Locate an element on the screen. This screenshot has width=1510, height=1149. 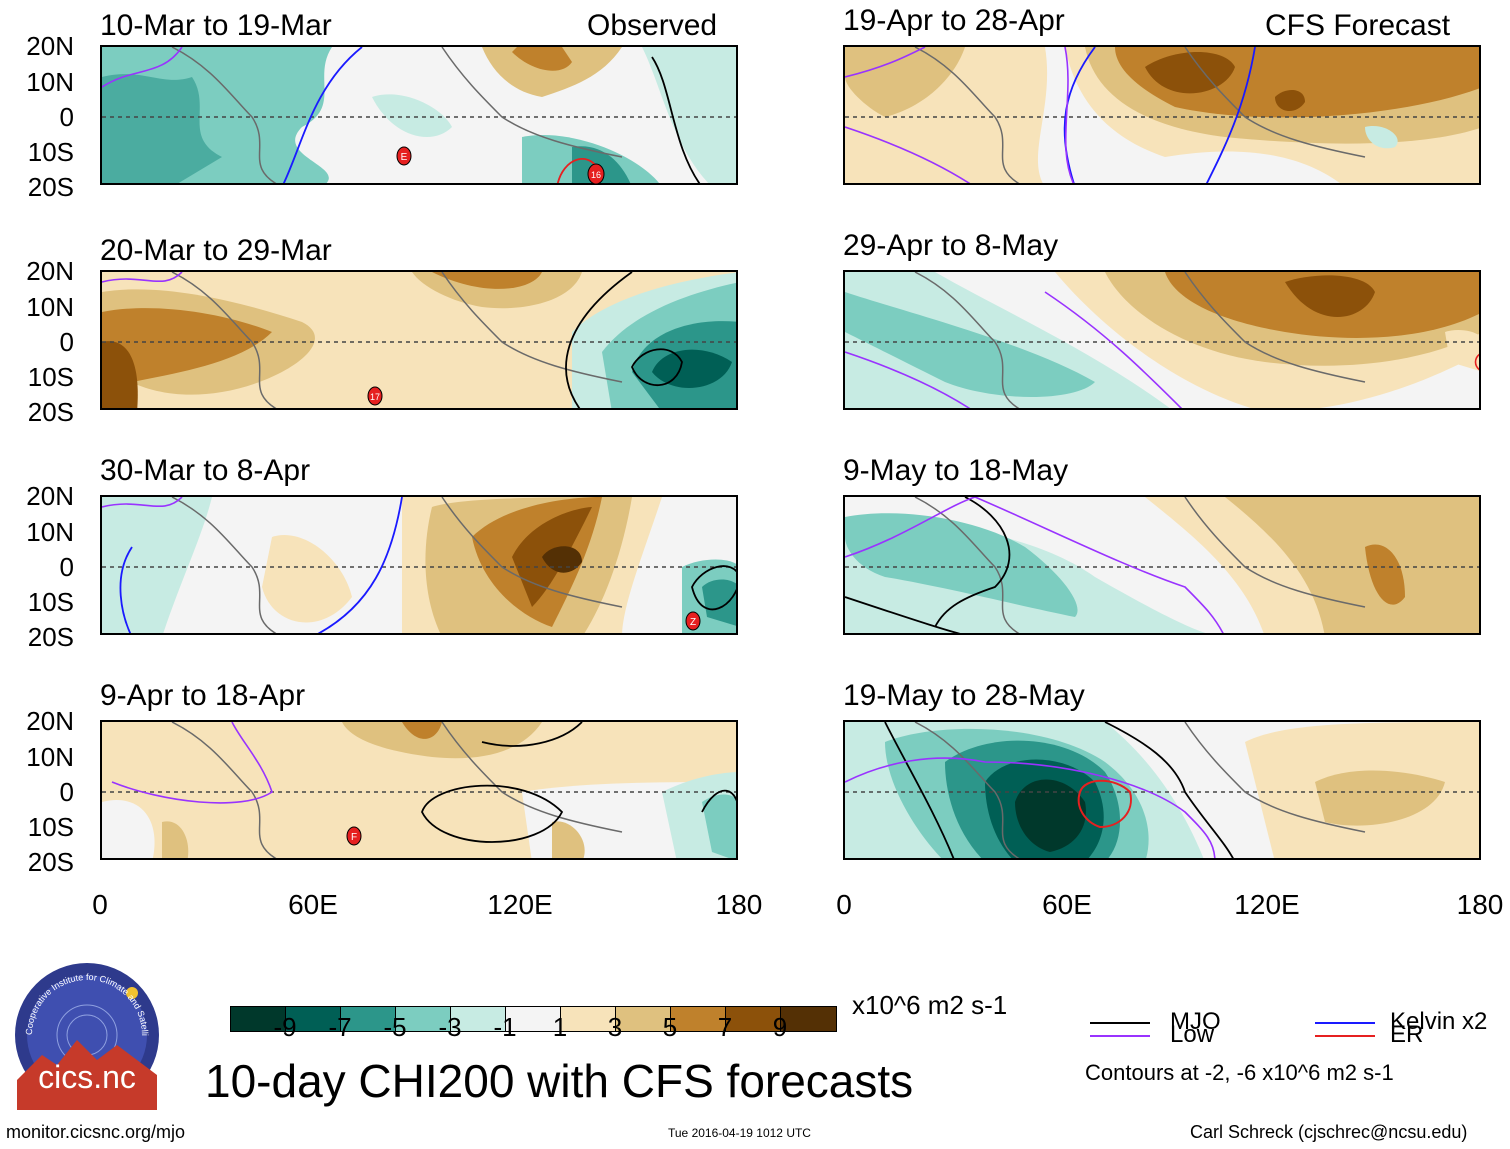
legend-line-low is located at coordinates (1120, 1036).